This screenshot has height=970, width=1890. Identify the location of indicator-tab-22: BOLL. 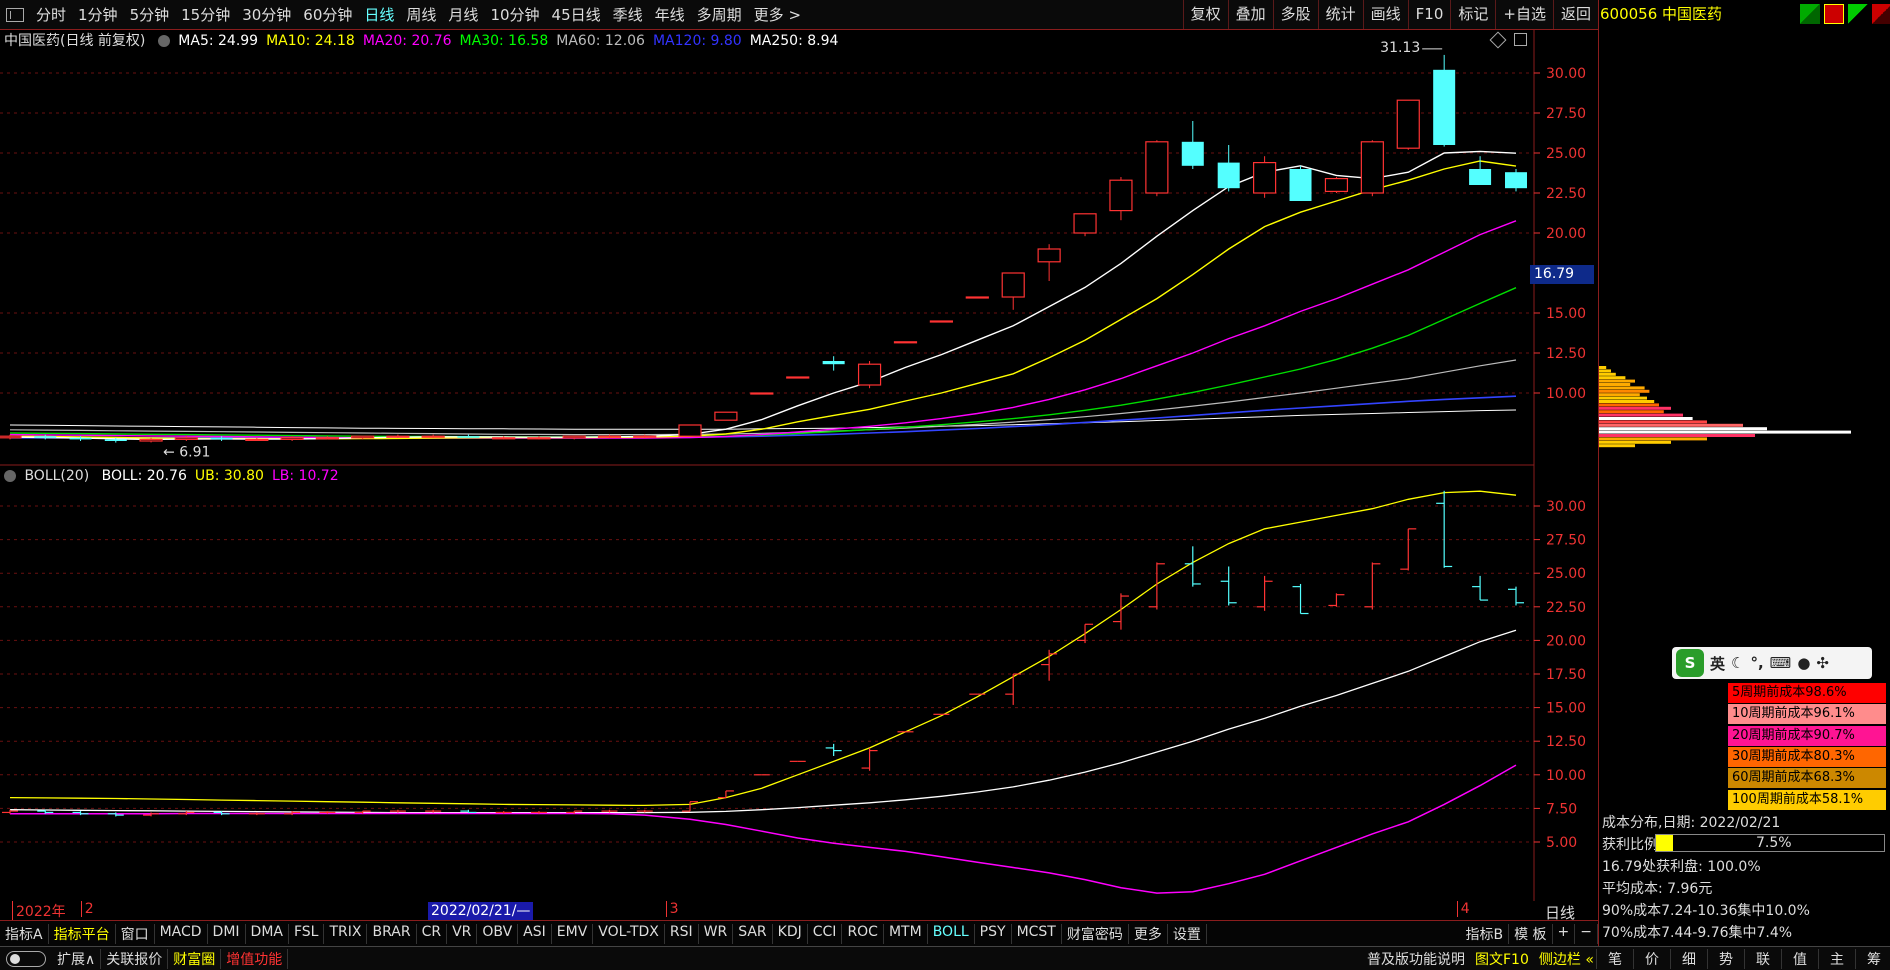
(951, 934).